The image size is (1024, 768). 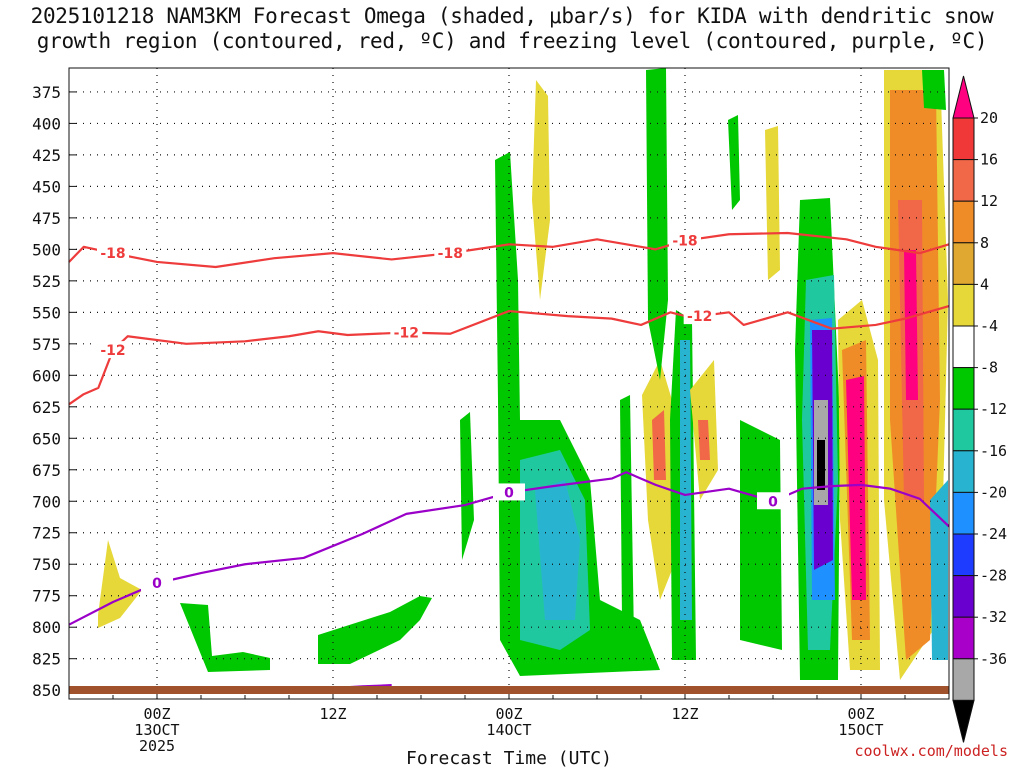 I want to click on y-tick-label-625: 625, so click(x=46, y=407).